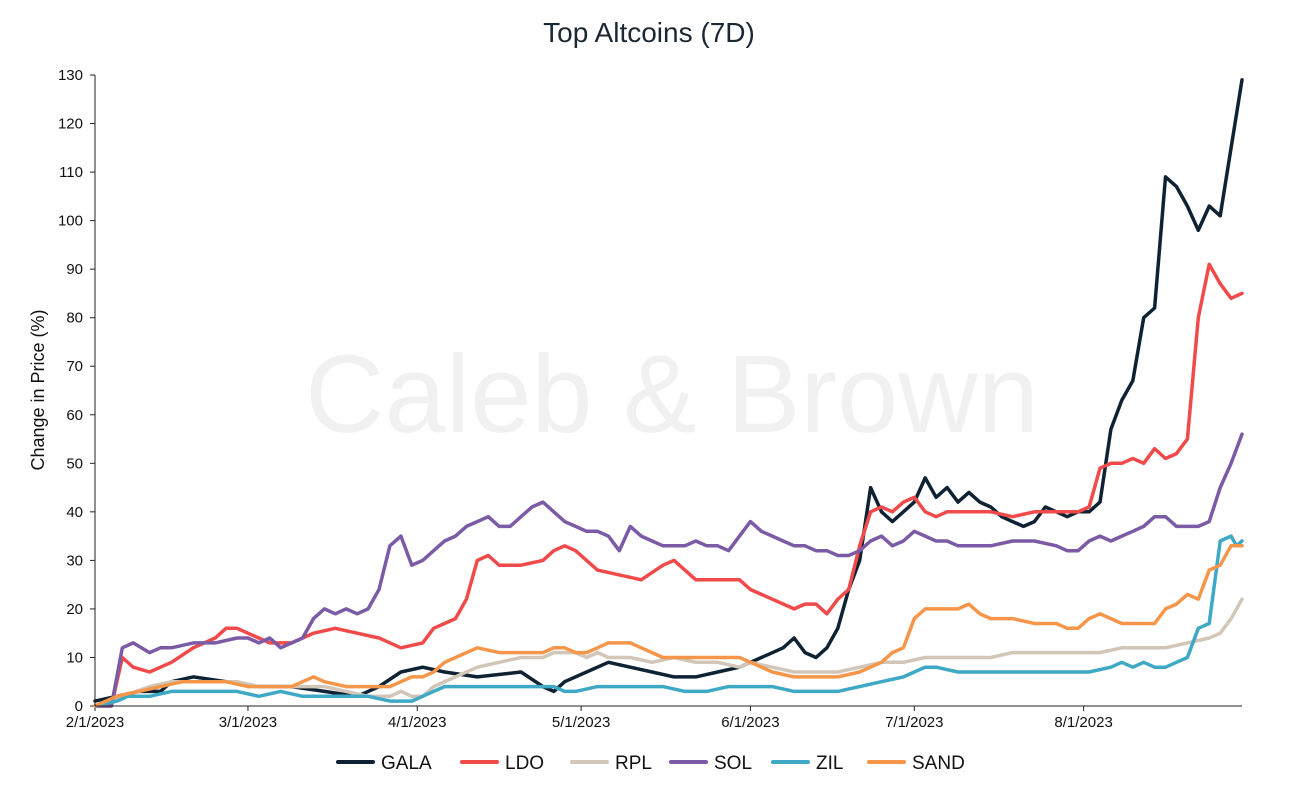  Describe the element at coordinates (38, 389) in the screenshot. I see `y-axis-label: Change in Price (%)` at that location.